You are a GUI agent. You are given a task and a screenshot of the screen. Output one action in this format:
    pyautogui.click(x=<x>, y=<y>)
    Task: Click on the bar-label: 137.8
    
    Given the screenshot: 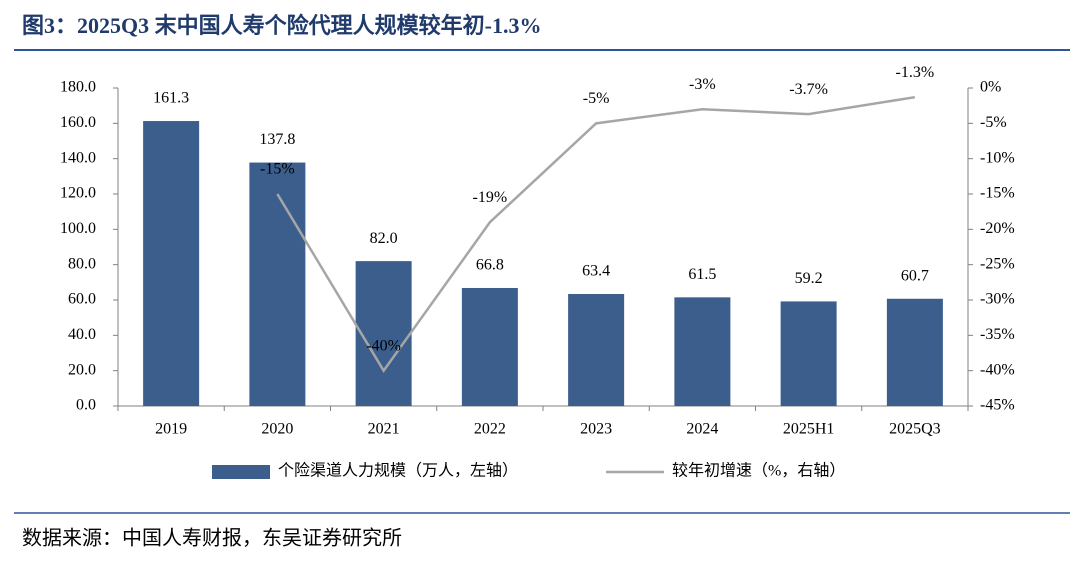 What is the action you would take?
    pyautogui.click(x=277, y=139)
    